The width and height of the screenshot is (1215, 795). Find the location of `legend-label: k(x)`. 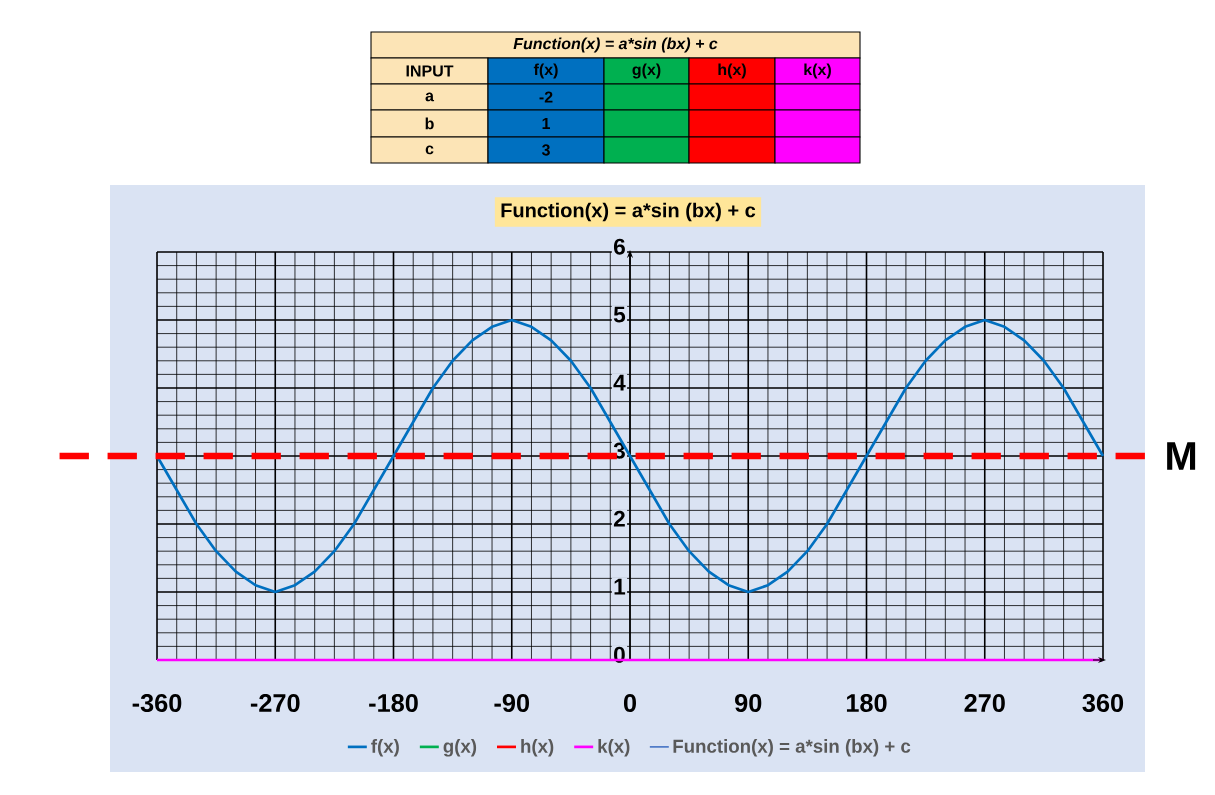

legend-label: k(x) is located at coordinates (614, 748).